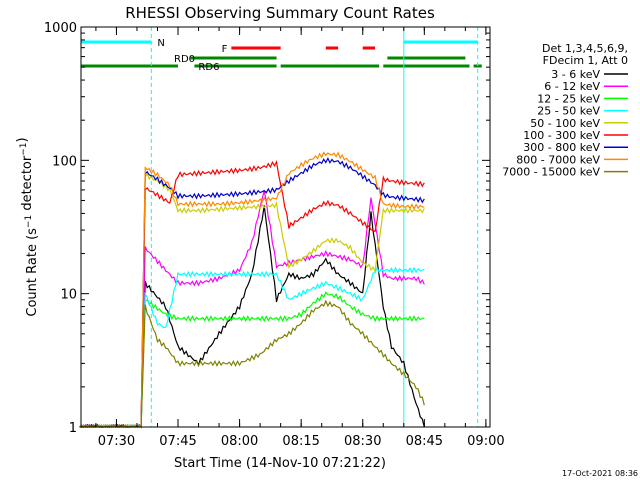 Image resolution: width=640 pixels, height=480 pixels. Describe the element at coordinates (300, 441) in the screenshot. I see `x-tick-label: 08:15` at that location.